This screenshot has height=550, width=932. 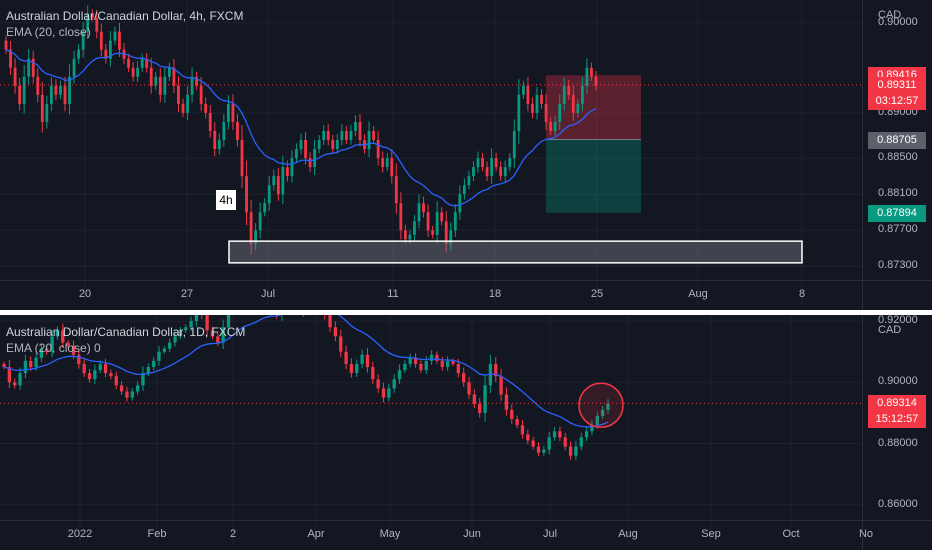 I want to click on price-tag: 0.88705, so click(x=897, y=140).